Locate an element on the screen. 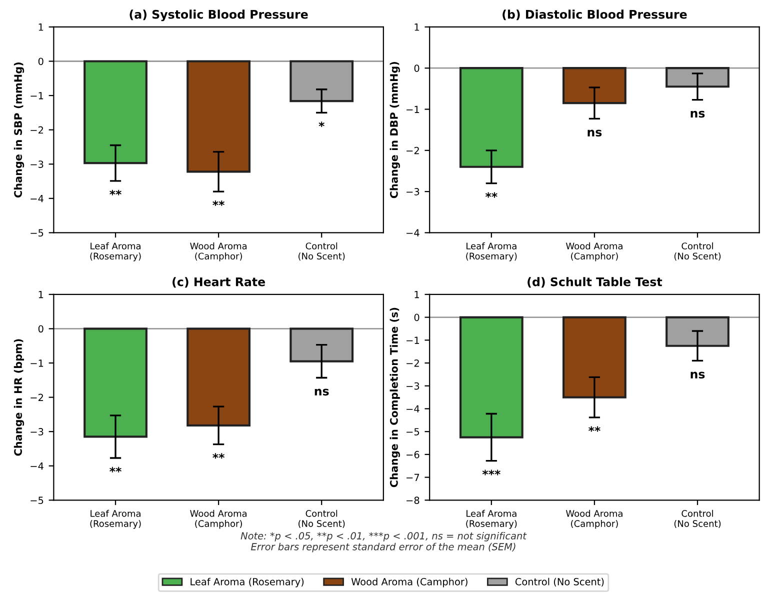 The width and height of the screenshot is (767, 599). legend-label: Control (No Scent) is located at coordinates (559, 582).